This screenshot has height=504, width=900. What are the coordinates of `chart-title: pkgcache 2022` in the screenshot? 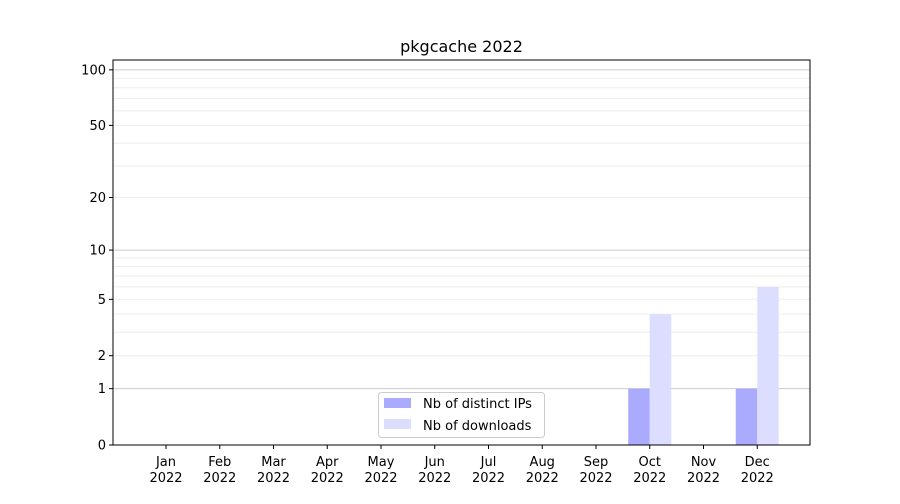 It's located at (461, 46).